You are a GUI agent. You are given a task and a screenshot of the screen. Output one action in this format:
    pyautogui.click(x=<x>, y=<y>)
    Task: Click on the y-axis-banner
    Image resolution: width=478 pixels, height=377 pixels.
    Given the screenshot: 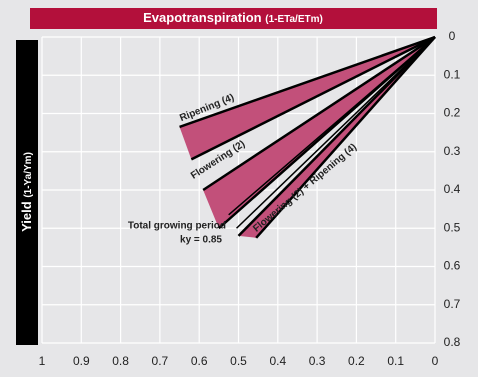 What is the action you would take?
    pyautogui.click(x=27, y=192)
    